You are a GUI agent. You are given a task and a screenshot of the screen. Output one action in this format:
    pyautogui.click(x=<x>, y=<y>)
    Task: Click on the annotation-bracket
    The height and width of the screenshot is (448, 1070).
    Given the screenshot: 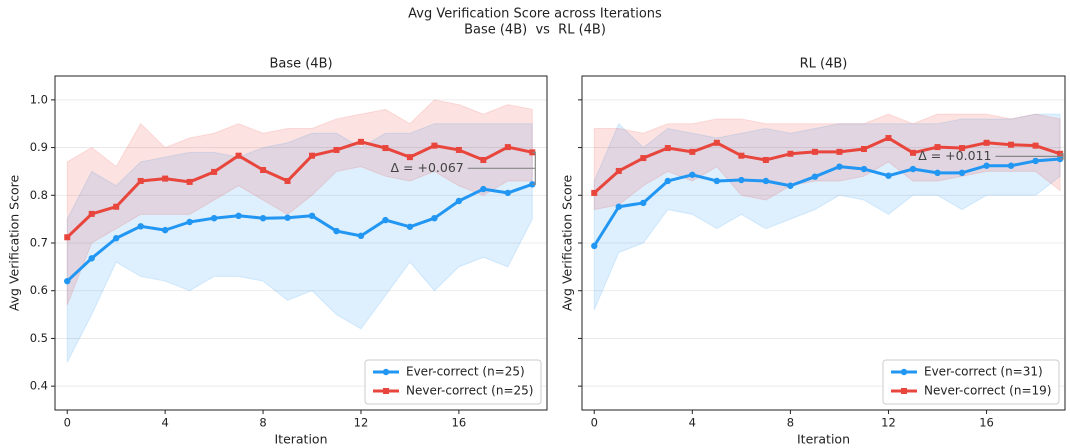 What is the action you would take?
    pyautogui.click(x=1062, y=156)
    